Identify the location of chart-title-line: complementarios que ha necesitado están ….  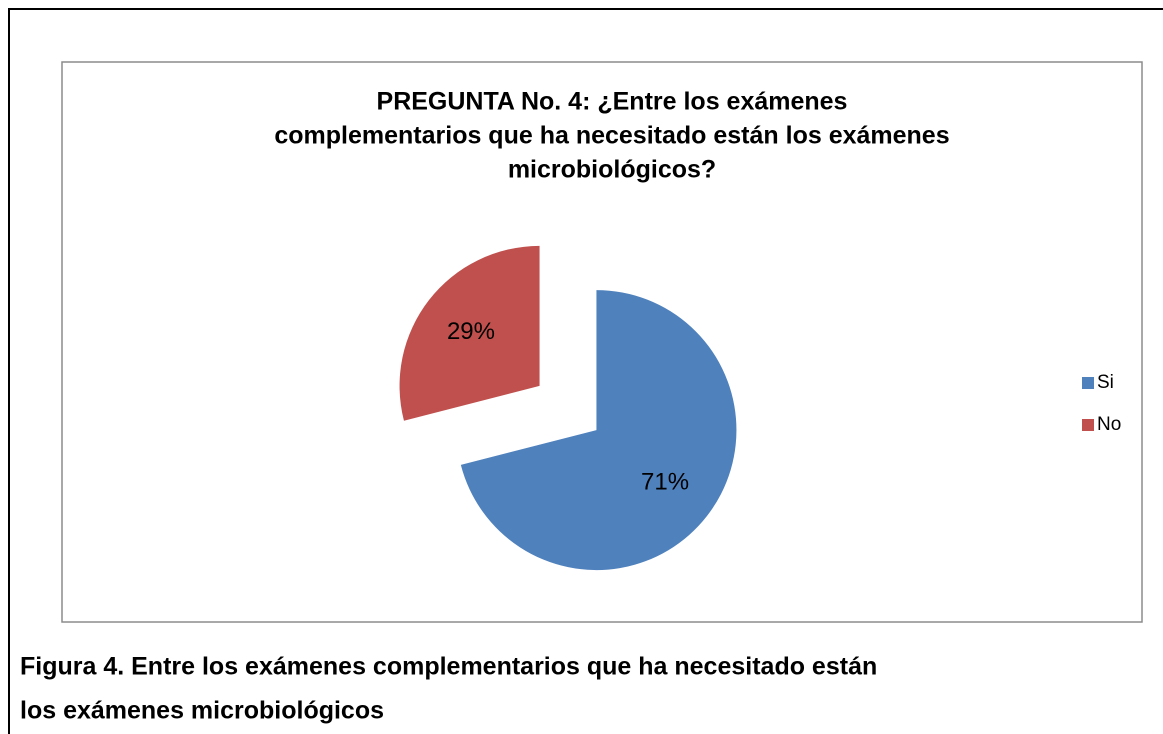
(611, 136).